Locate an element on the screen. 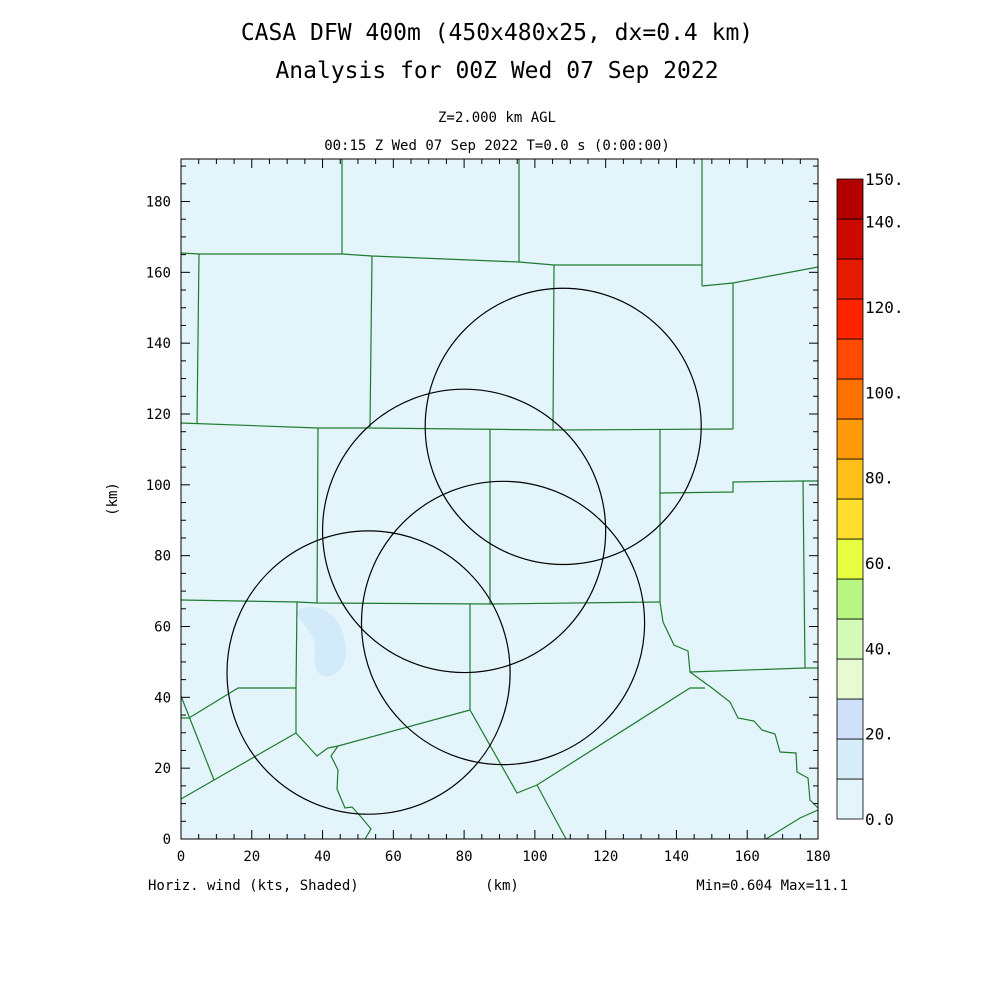 The image size is (1000, 1005). footer-right-minmax: Min=0.604 Max=11.1 is located at coordinates (772, 886).